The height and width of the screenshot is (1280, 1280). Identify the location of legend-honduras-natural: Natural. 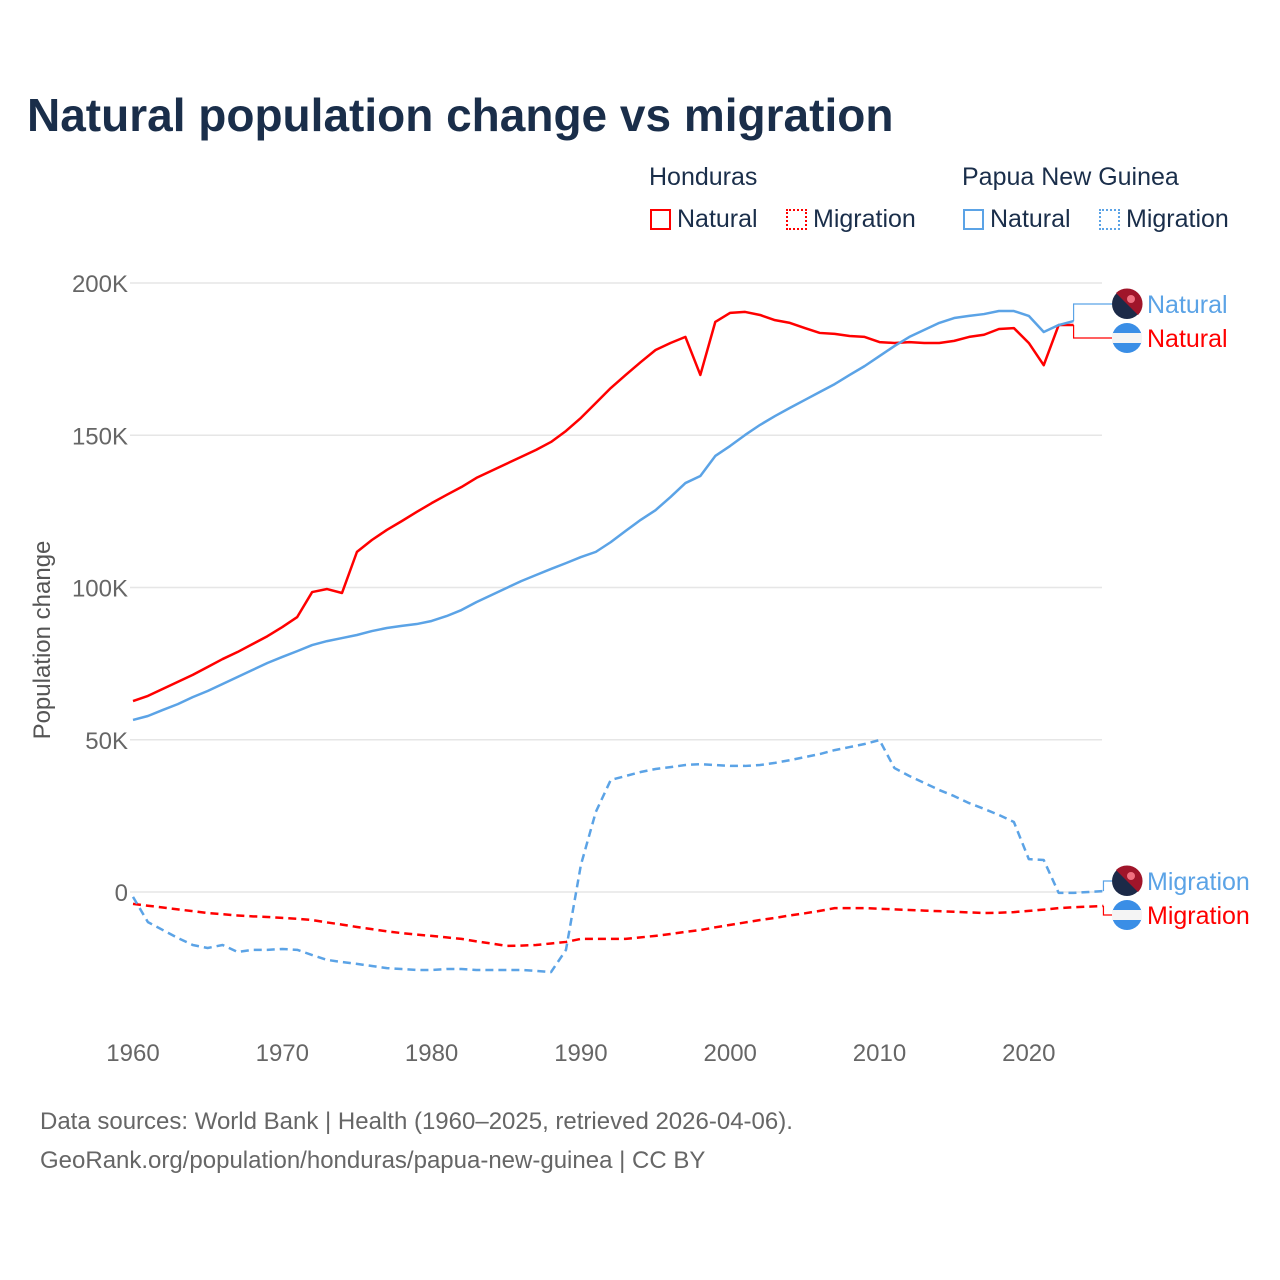
(704, 219).